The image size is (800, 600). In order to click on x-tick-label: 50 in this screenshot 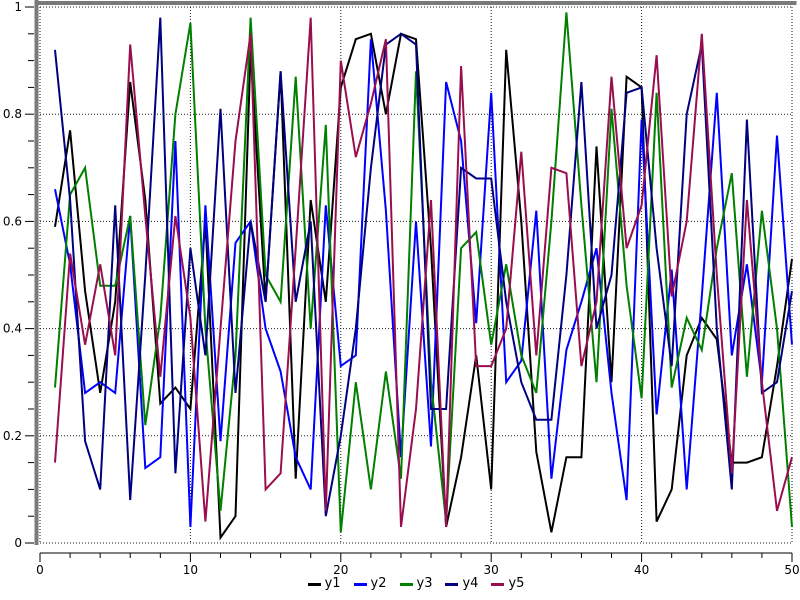, I will do `click(791, 570)`.